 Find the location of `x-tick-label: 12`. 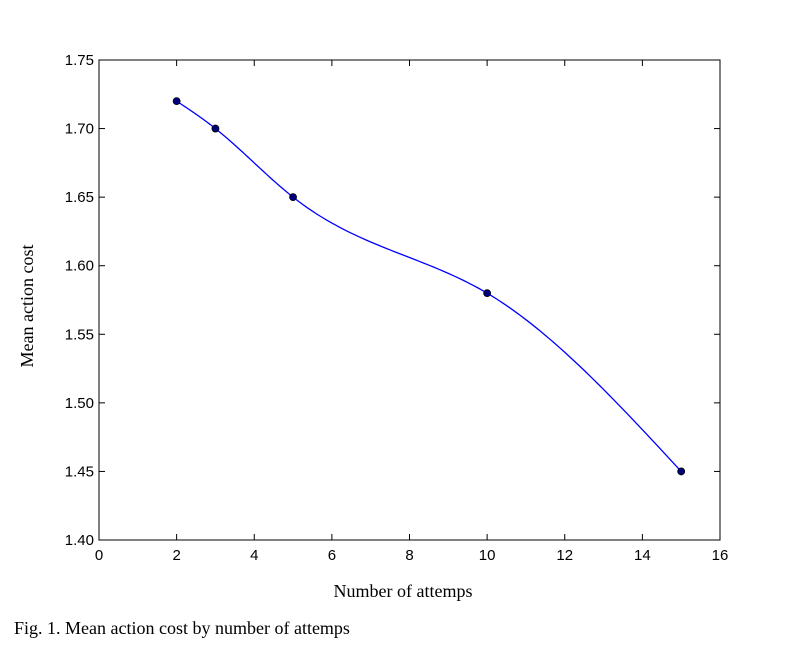

x-tick-label: 12 is located at coordinates (564, 555).